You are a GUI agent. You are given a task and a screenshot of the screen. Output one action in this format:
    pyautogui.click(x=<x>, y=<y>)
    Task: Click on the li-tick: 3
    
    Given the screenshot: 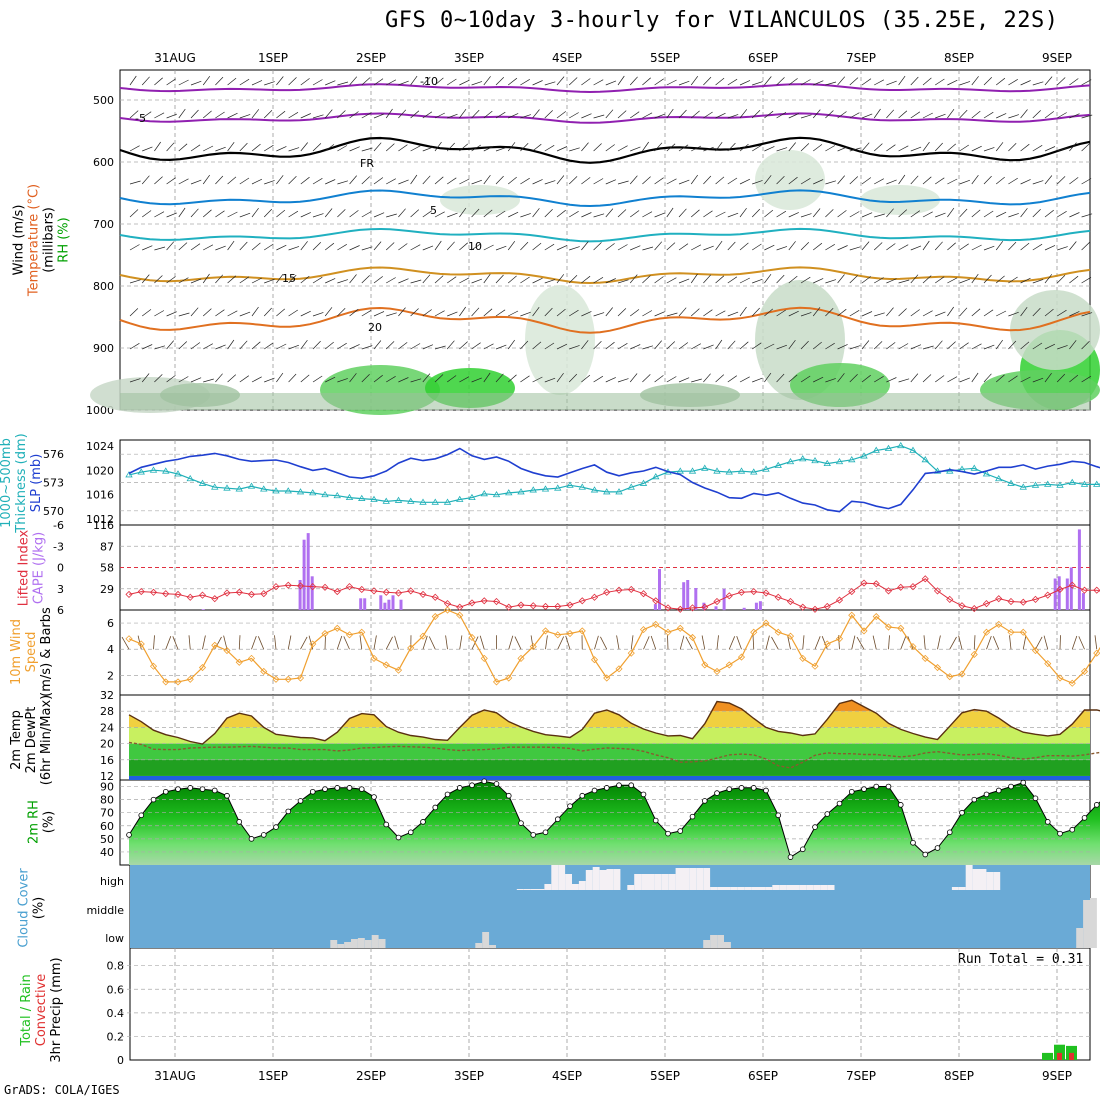 What is the action you would take?
    pyautogui.click(x=60, y=589)
    